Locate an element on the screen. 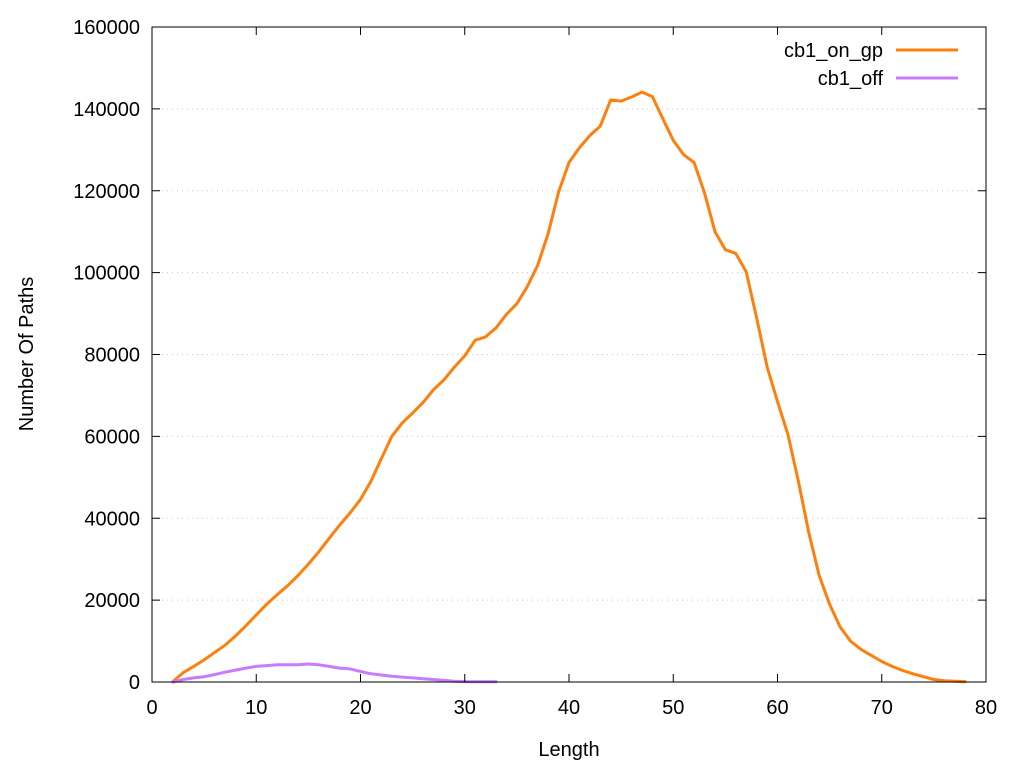 The height and width of the screenshot is (768, 1024). y-tick-label: 60000 is located at coordinates (112, 437).